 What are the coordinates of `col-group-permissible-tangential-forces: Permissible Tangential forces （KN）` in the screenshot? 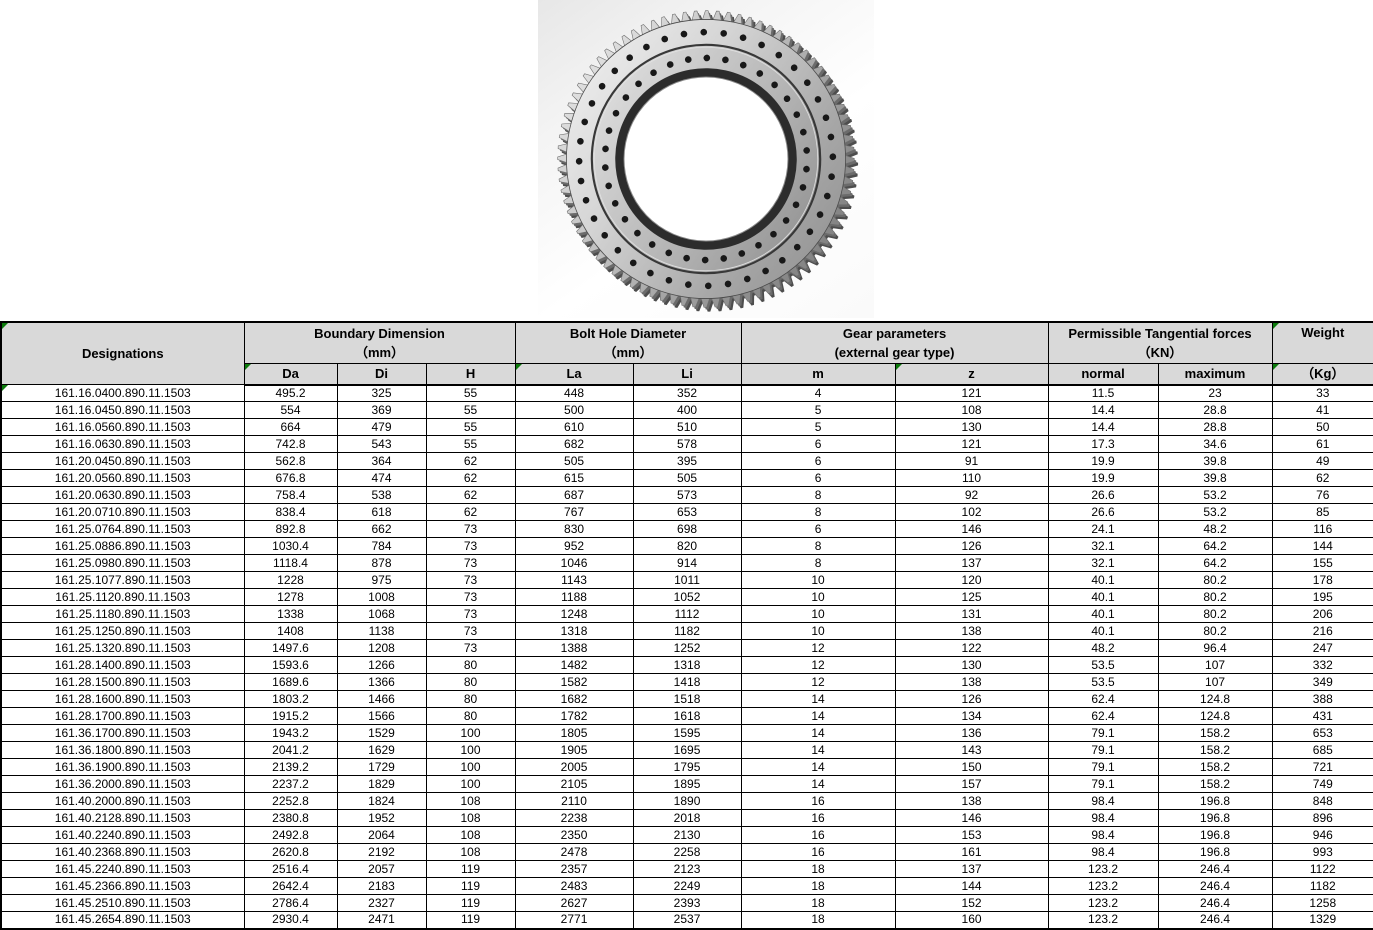 It's located at (1160, 342).